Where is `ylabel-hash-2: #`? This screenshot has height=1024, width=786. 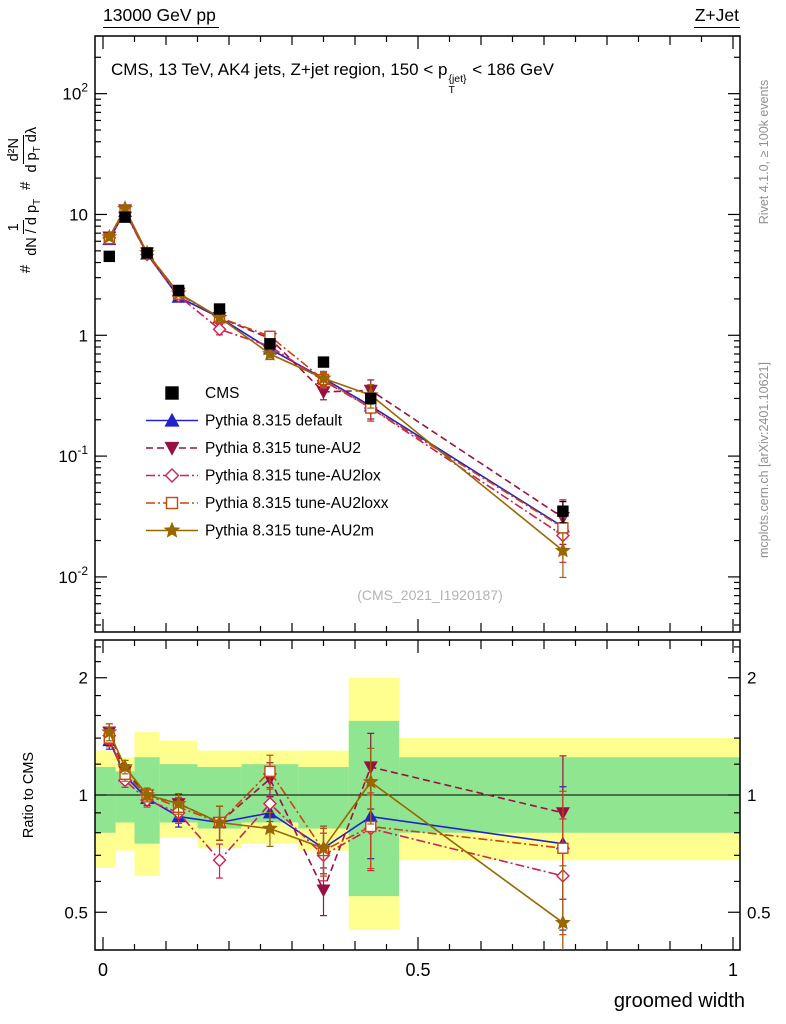
ylabel-hash-2: # is located at coordinates (25, 185).